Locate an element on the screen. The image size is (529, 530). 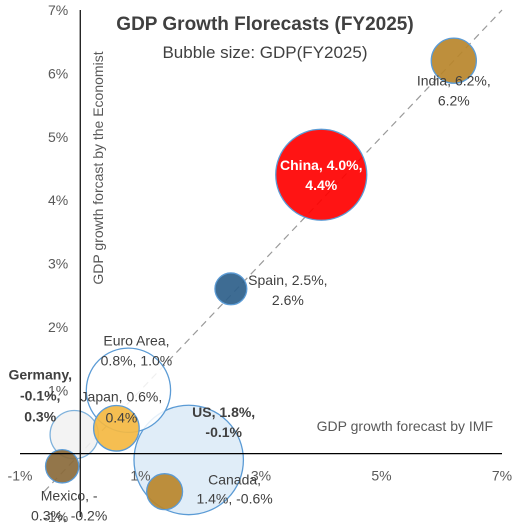
x-tick-label: 5% is located at coordinates (381, 476).